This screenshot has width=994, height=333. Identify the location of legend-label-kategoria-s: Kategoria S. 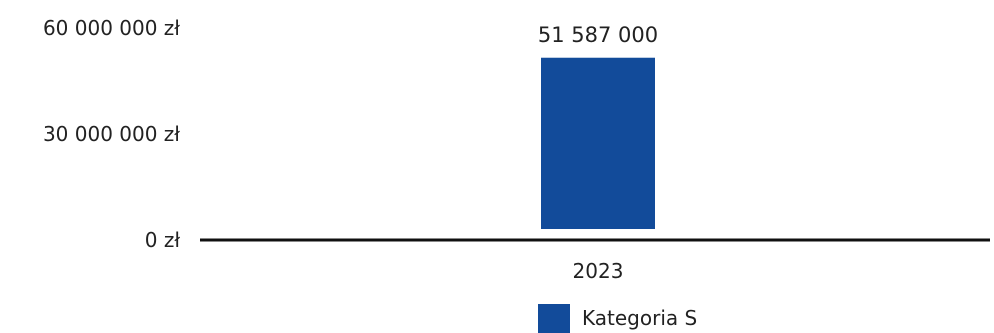
(640, 318).